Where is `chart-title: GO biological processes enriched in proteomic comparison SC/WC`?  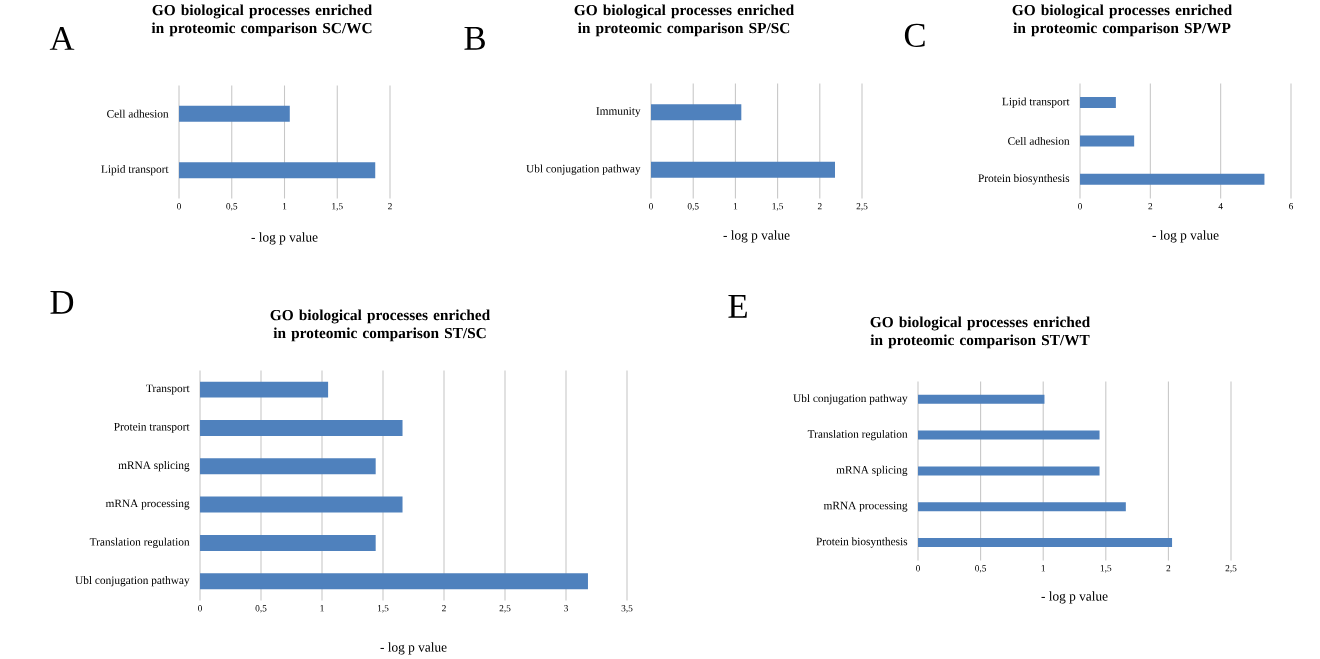 chart-title: GO biological processes enriched in proteomic comparison SC/WC is located at coordinates (261, 20).